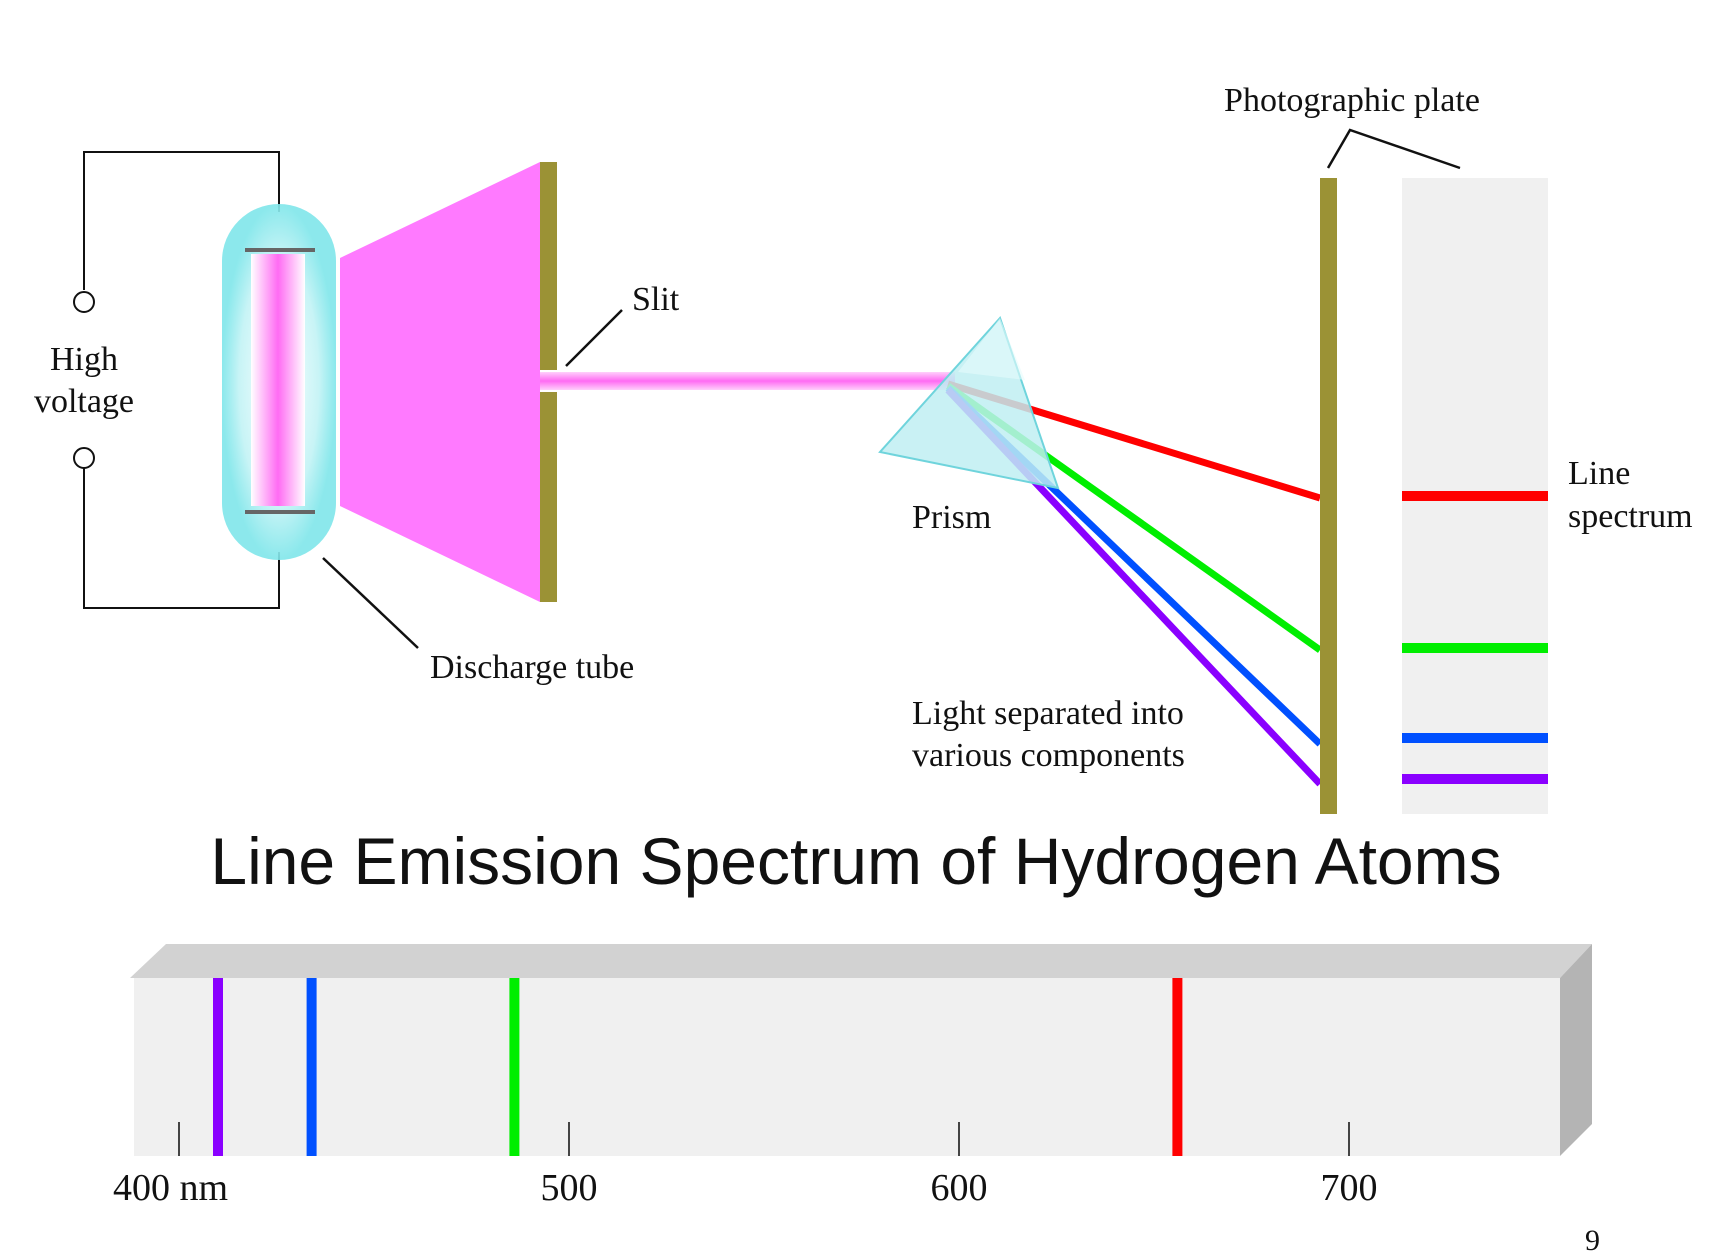  Describe the element at coordinates (745, 1165) in the screenshot. I see `spectrum-ticks: 400 nm 500 600 700` at that location.